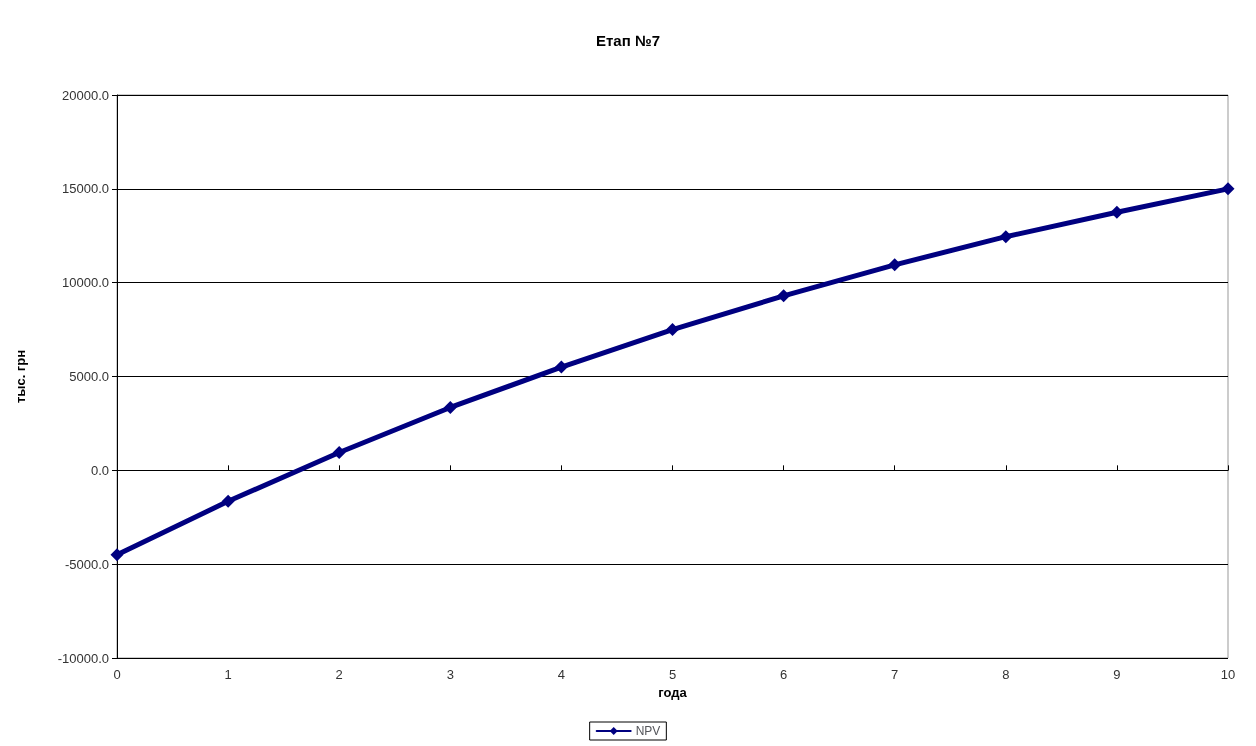 Image resolution: width=1256 pixels, height=746 pixels. What do you see at coordinates (228, 674) in the screenshot?
I see `x-tick-label: 1` at bounding box center [228, 674].